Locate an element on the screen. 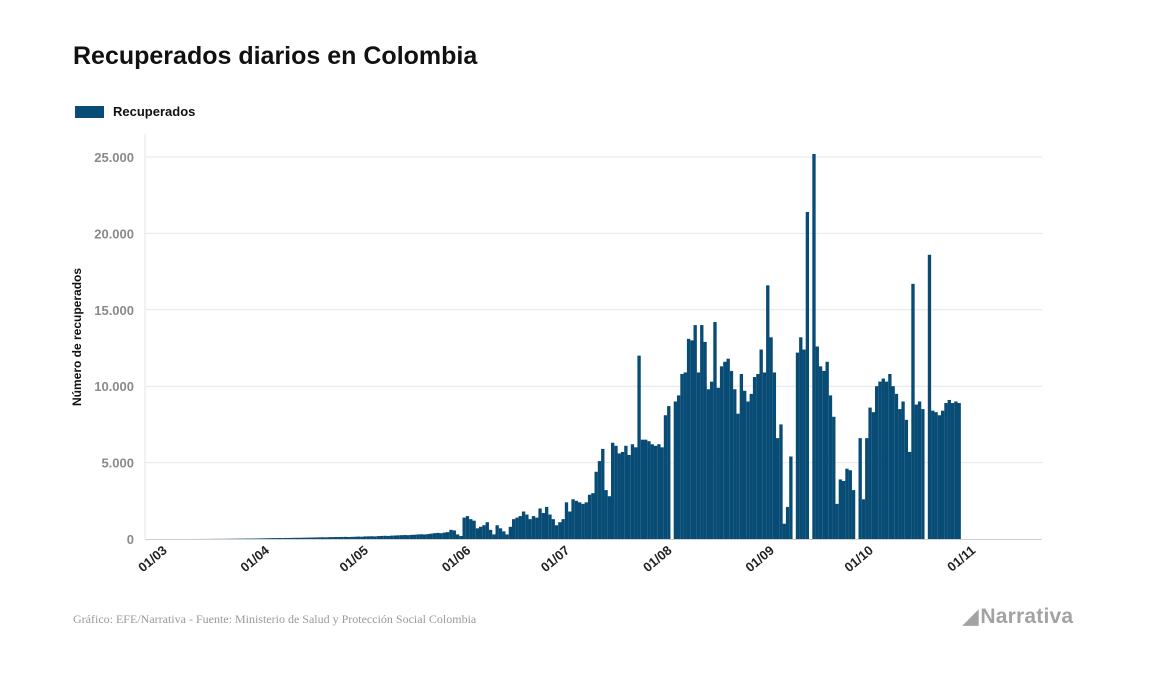 This screenshot has height=674, width=1157. x-tick-label: 01/04 is located at coordinates (254, 558).